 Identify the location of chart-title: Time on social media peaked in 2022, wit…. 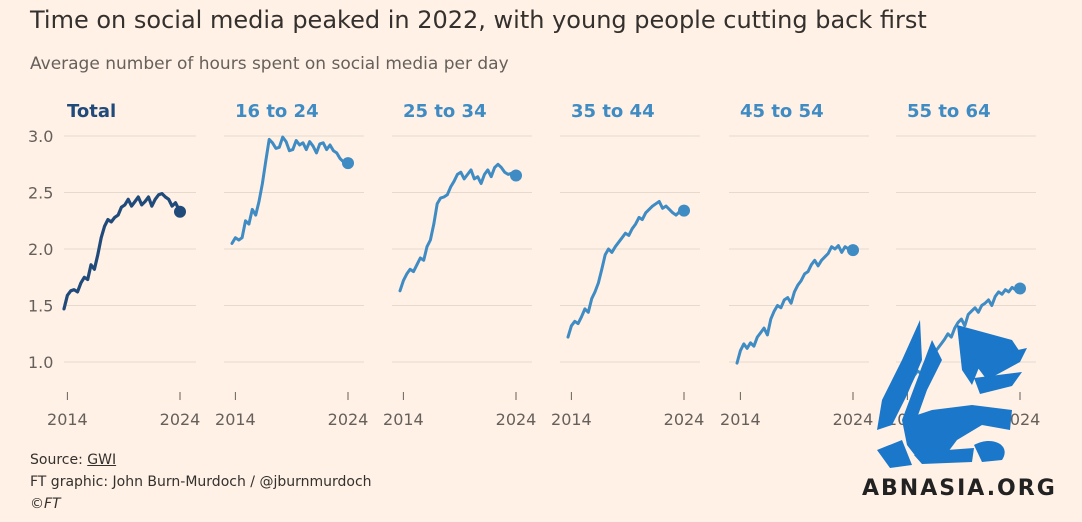
(478, 20).